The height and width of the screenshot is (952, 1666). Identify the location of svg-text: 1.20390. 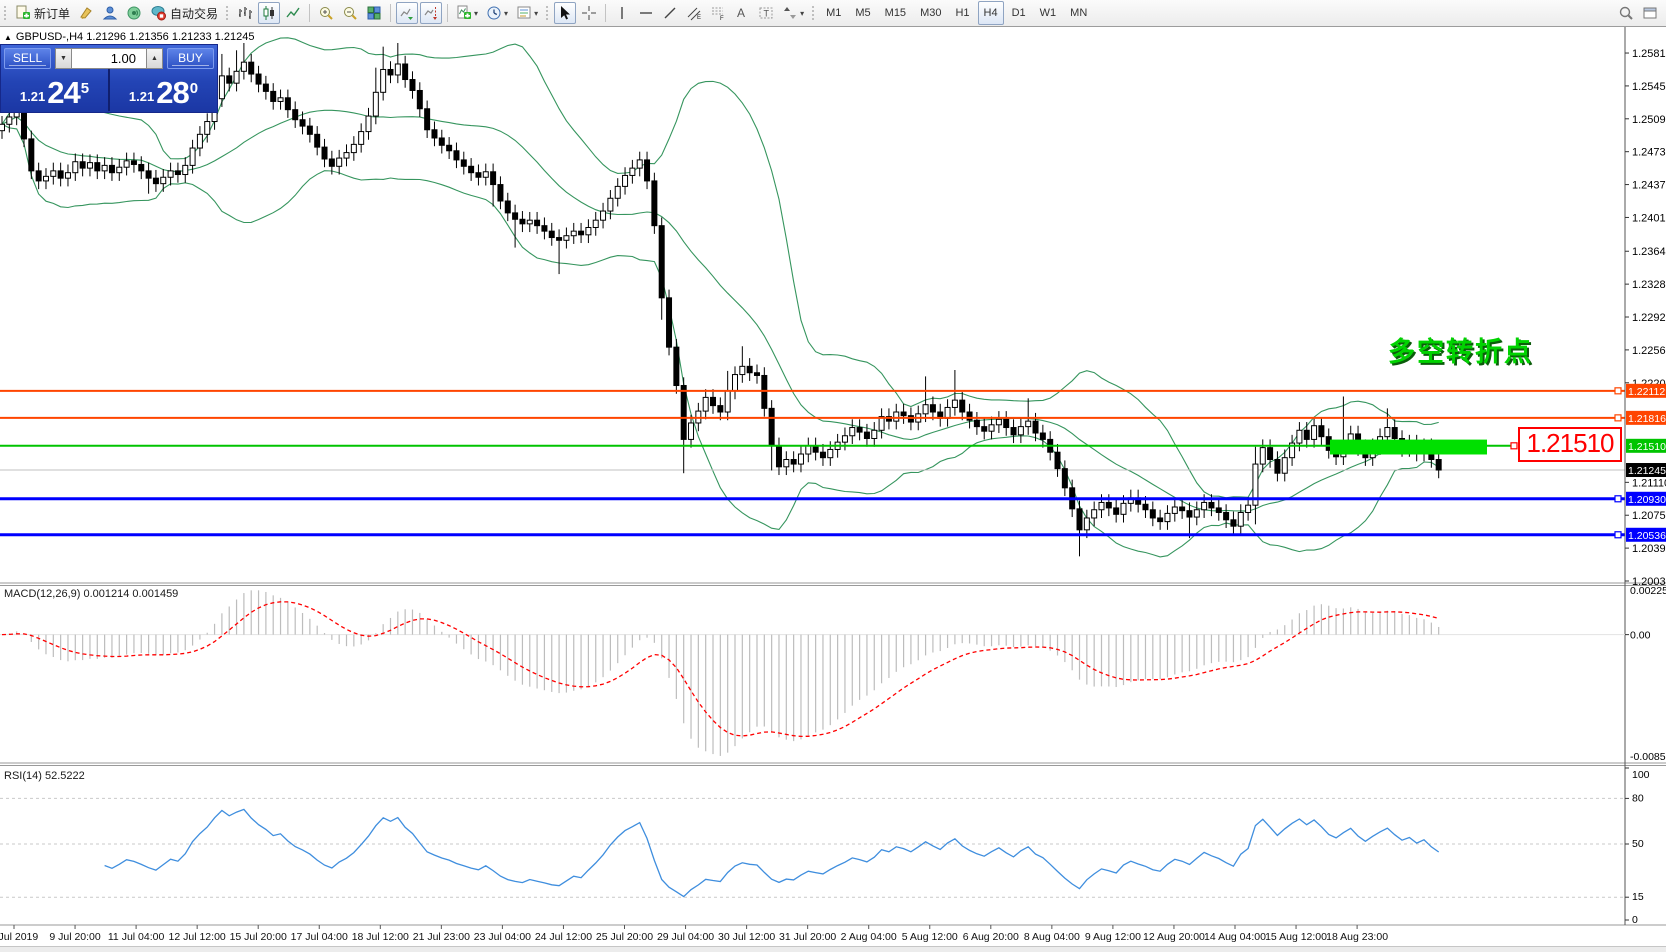
(1649, 549).